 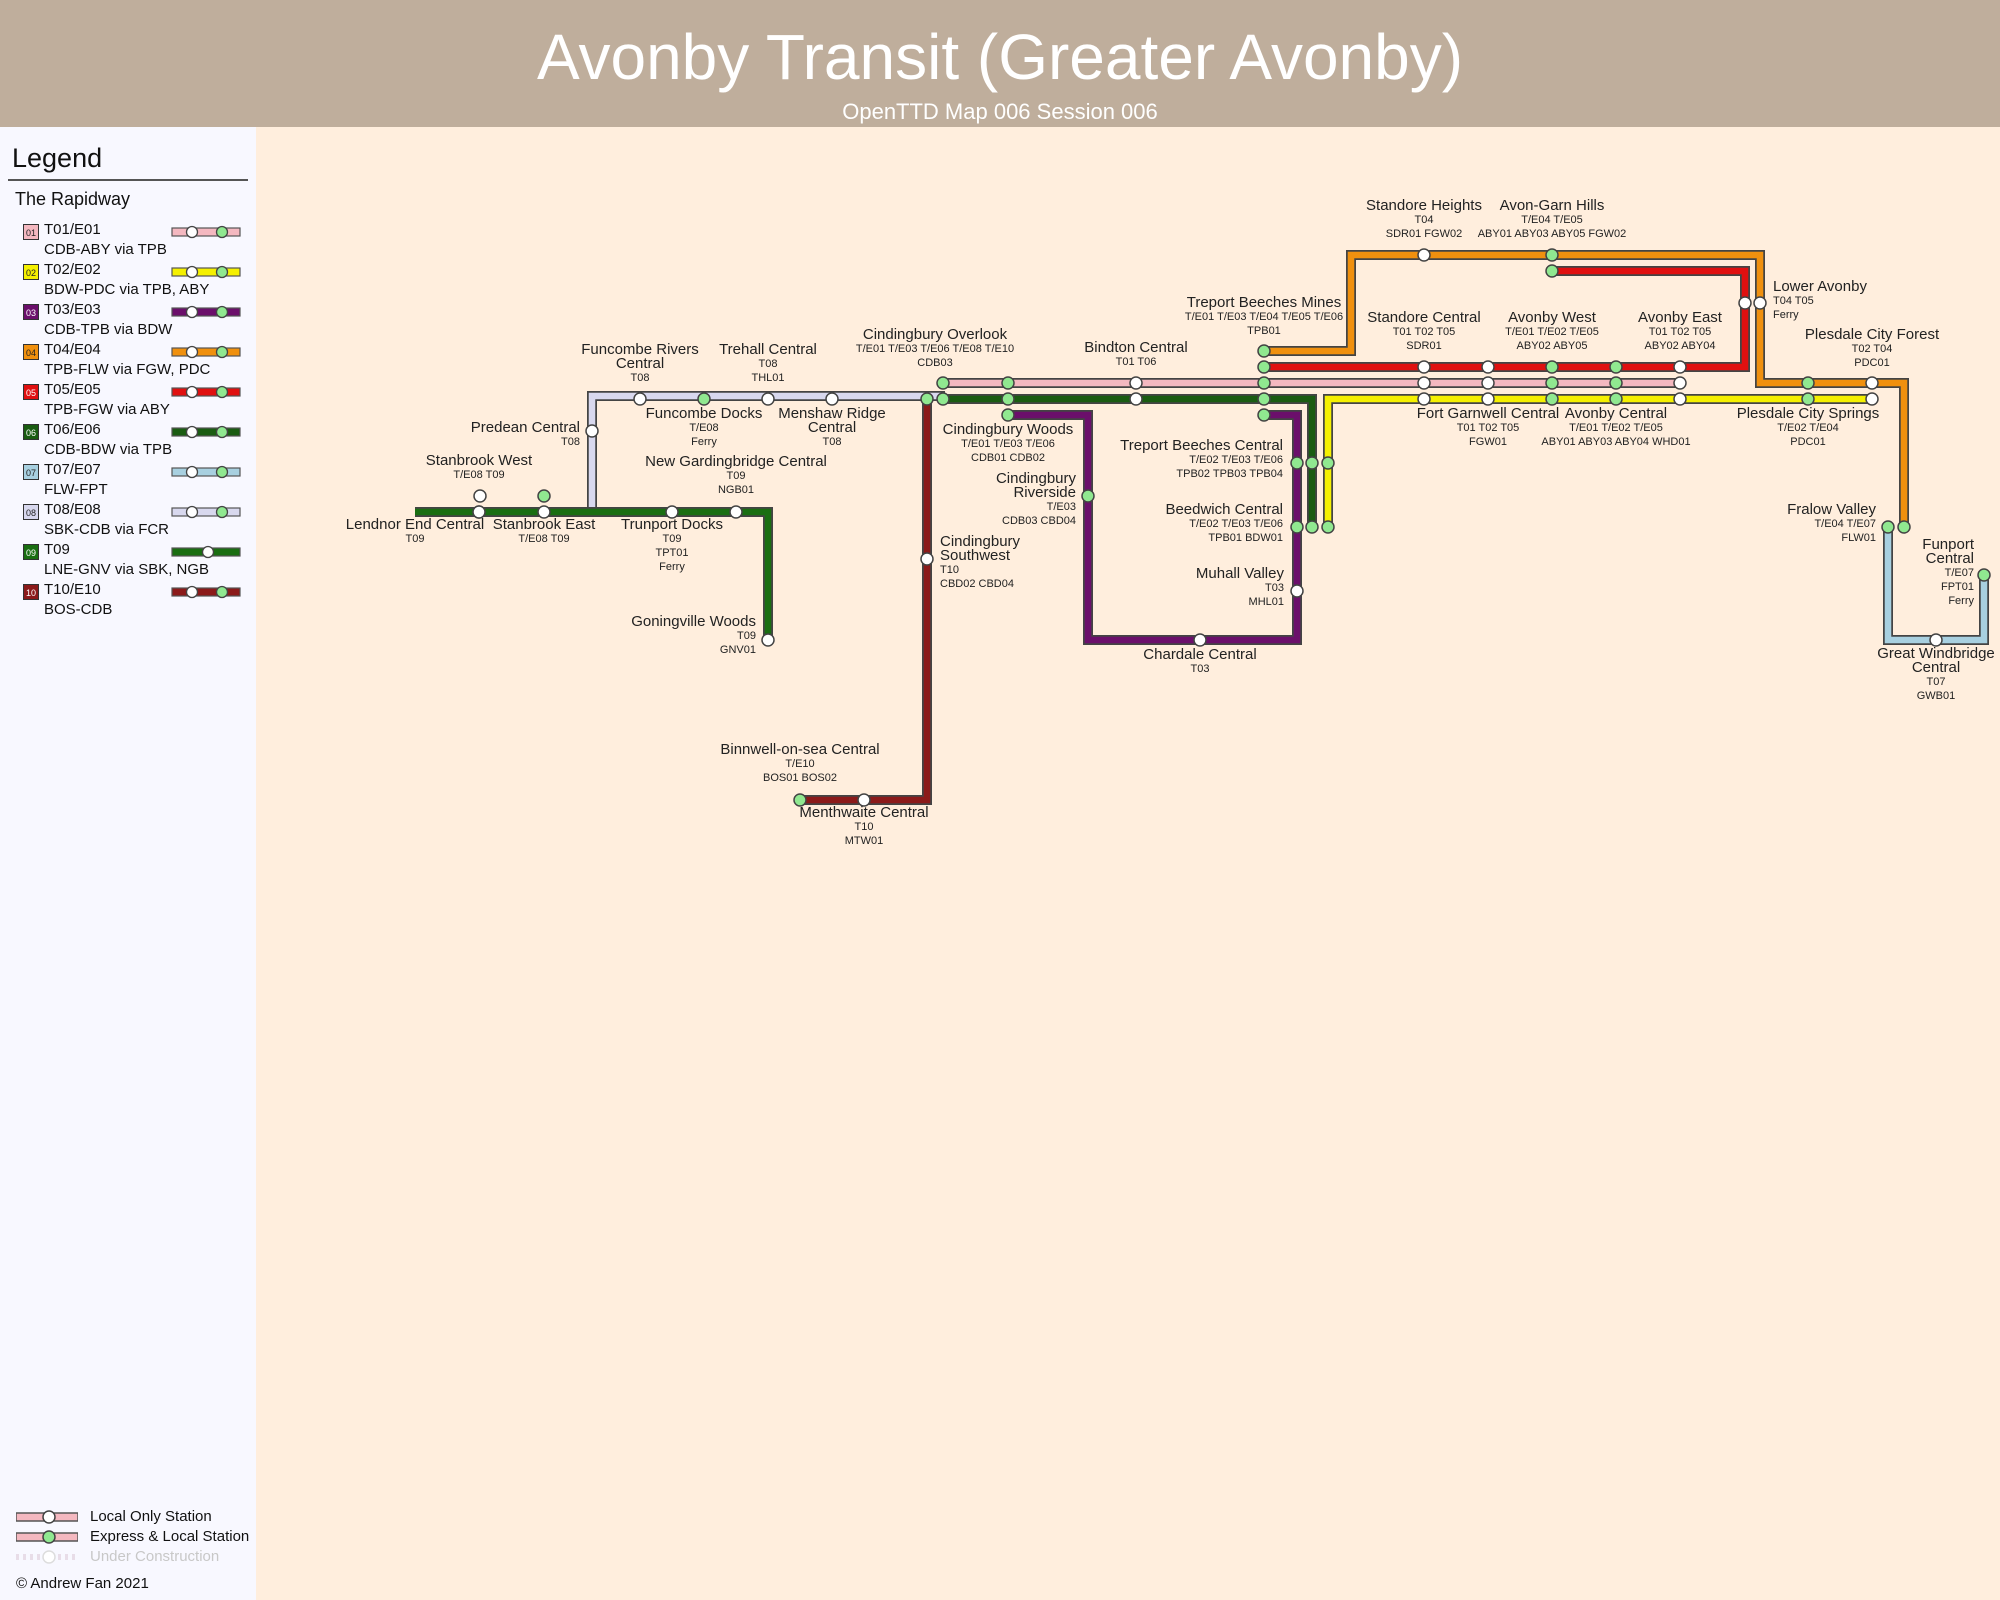 I want to click on legend-key-construction: Under Construction, so click(x=136, y=1557).